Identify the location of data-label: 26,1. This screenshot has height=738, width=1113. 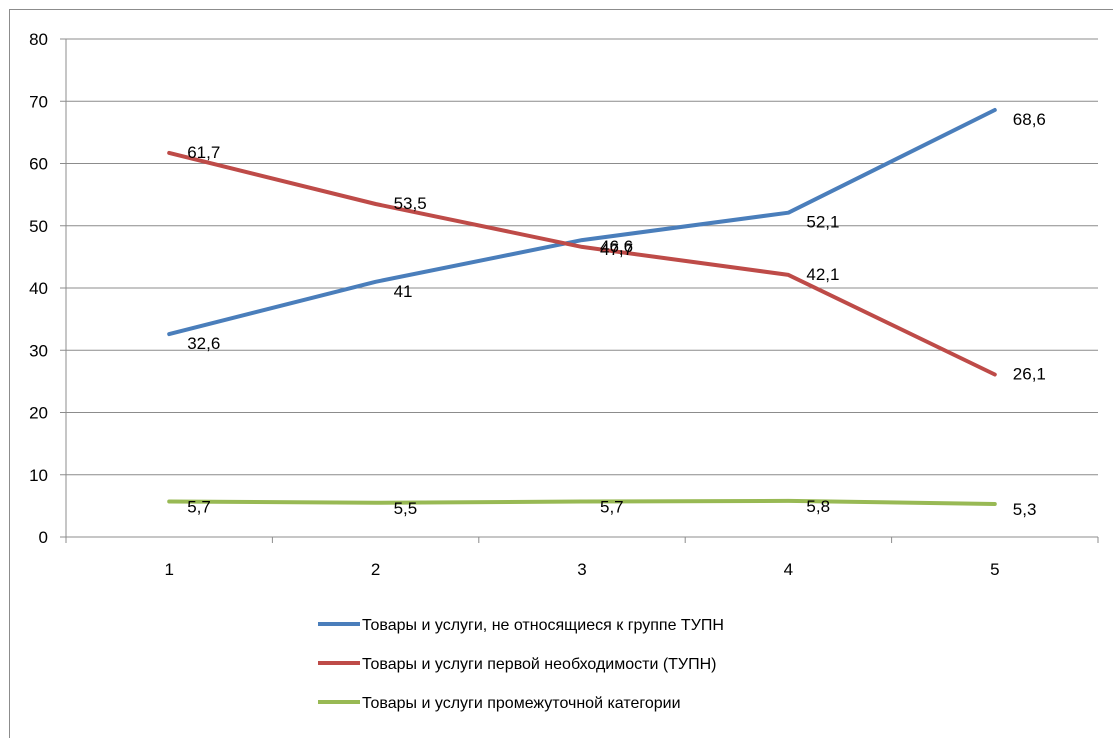
(1029, 374).